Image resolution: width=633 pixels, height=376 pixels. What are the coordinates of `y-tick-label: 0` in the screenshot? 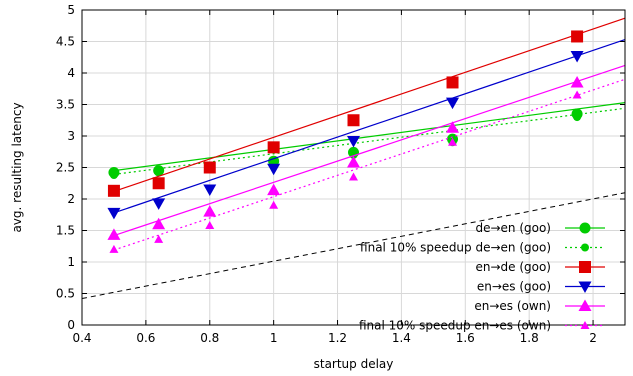 It's located at (71, 325).